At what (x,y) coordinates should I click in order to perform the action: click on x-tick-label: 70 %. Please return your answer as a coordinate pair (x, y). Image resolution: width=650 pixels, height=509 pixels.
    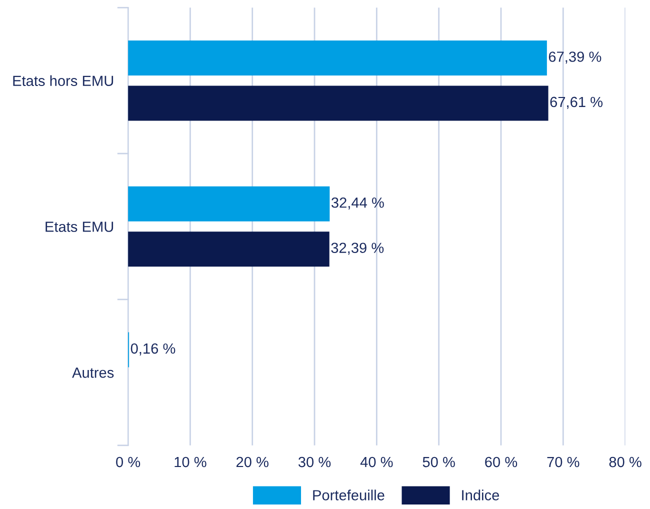
    Looking at the image, I should click on (563, 462).